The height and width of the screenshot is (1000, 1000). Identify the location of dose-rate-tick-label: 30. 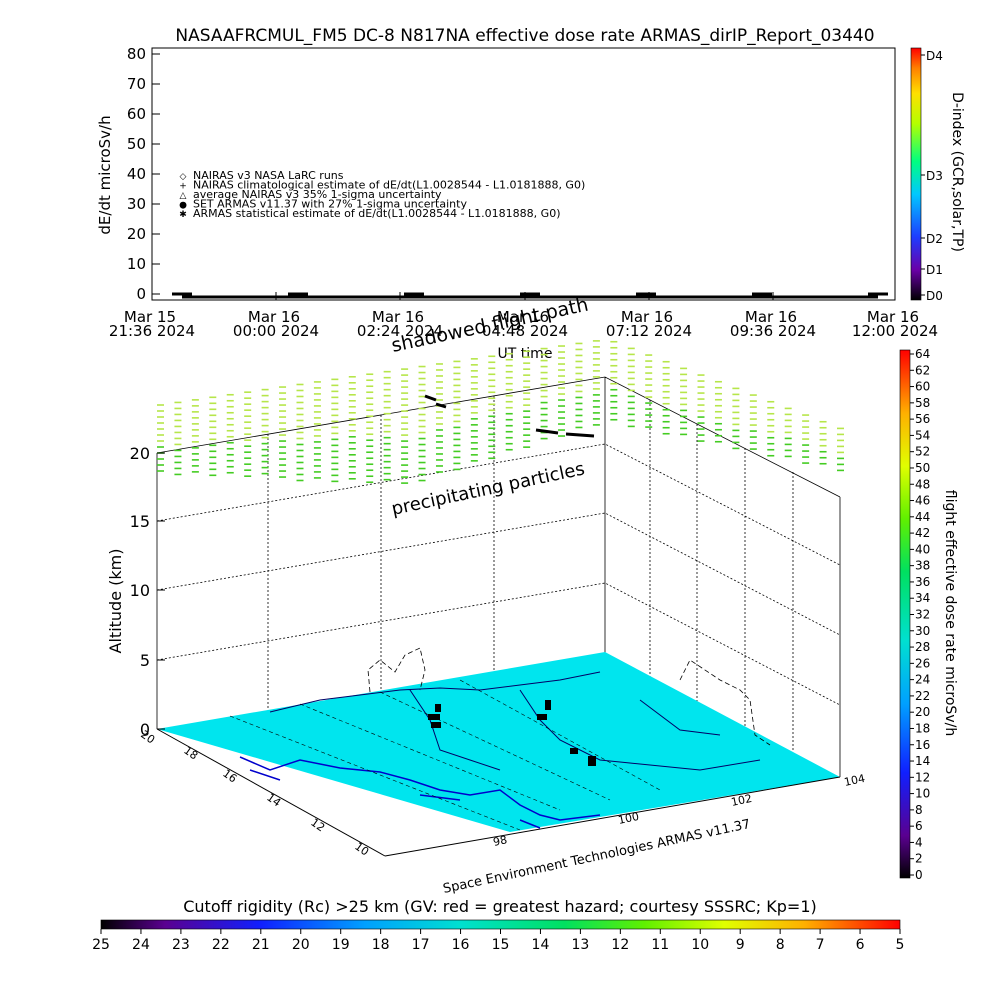
(922, 631).